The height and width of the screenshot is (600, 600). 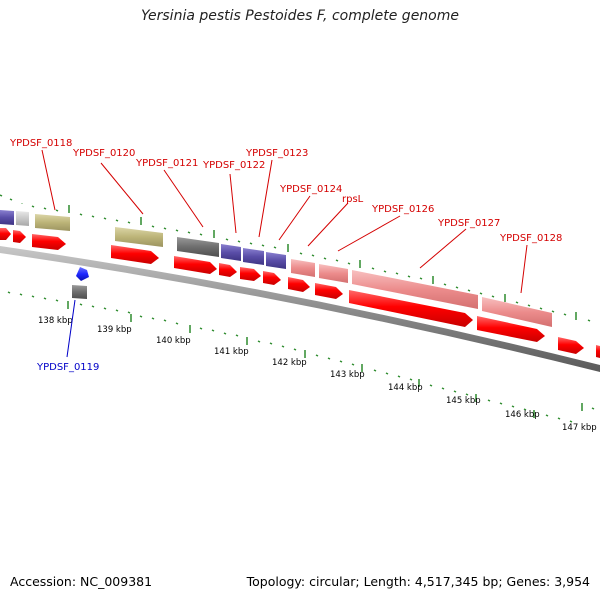 What do you see at coordinates (402, 209) in the screenshot?
I see `gene-label-ypdsf-0126: YPDSF_0126` at bounding box center [402, 209].